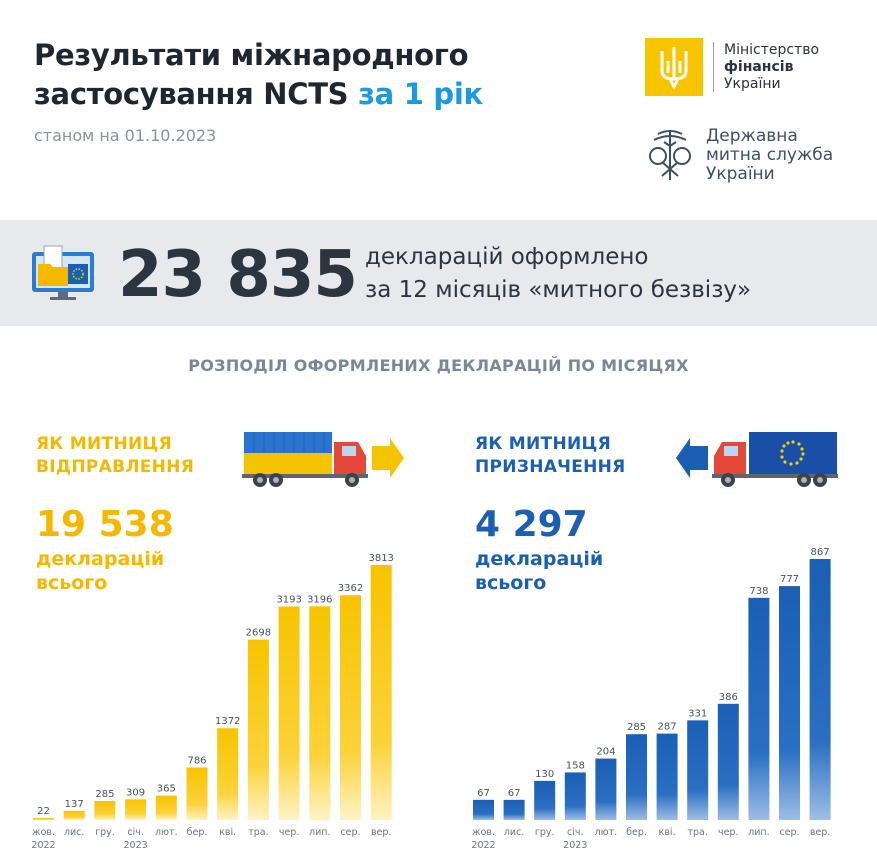  What do you see at coordinates (319, 832) in the screenshot?
I see `departure-tick-label: лип.` at bounding box center [319, 832].